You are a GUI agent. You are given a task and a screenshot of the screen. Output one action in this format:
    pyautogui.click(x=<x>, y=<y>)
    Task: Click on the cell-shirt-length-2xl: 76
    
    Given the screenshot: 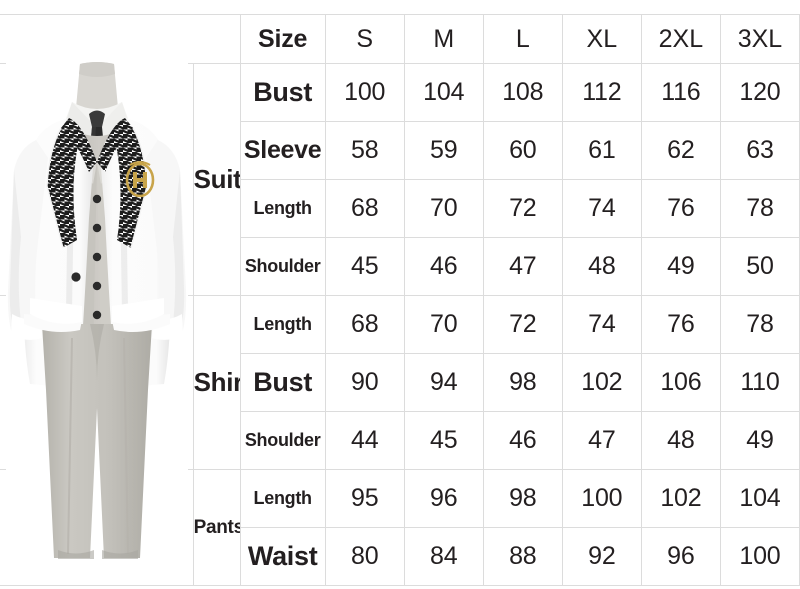 What is the action you would take?
    pyautogui.click(x=680, y=324)
    